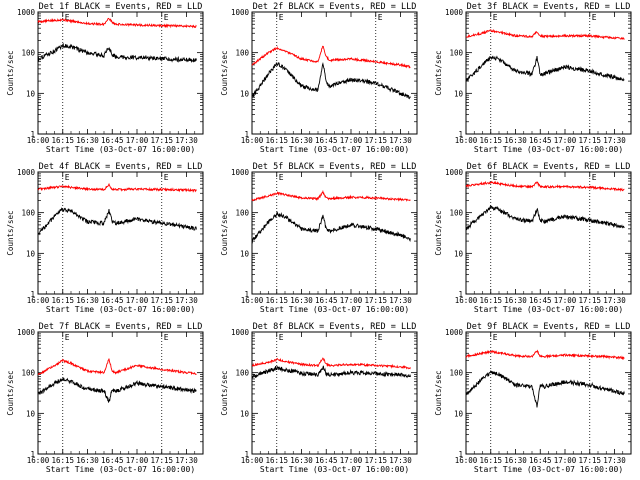  I want to click on panel-title: Det 8f BLACK = Events, RED = LLD, so click(335, 327).